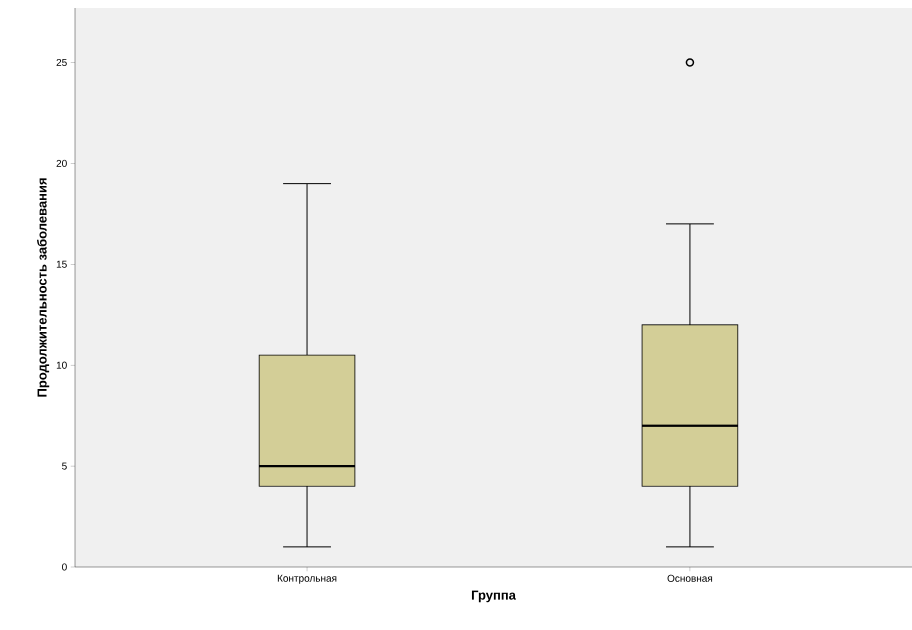 Image resolution: width=912 pixels, height=630 pixels. I want to click on x-tick-label: Основная, so click(690, 578).